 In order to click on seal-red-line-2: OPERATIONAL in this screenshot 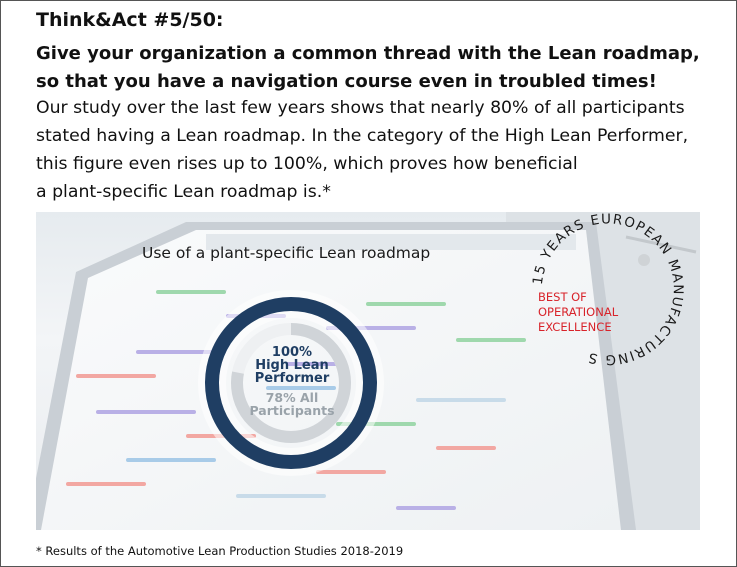, I will do `click(578, 312)`.